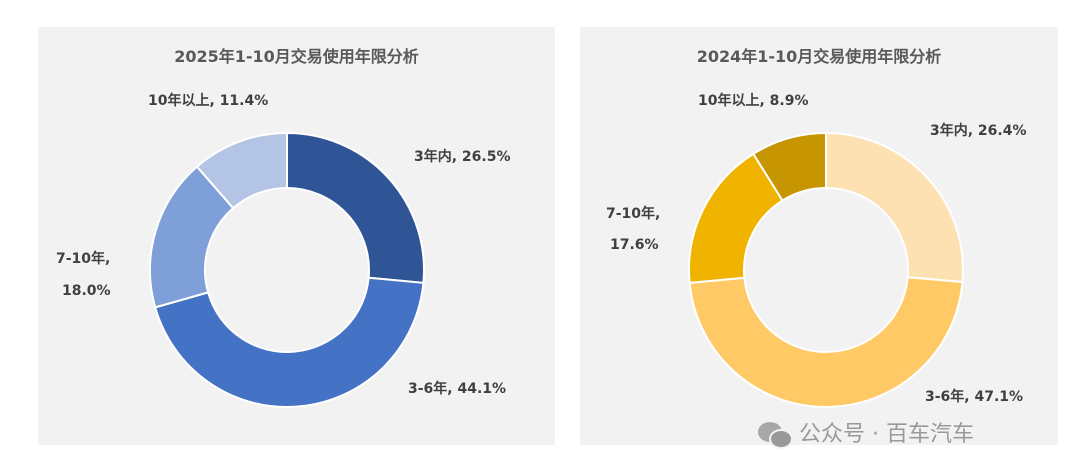 The image size is (1080, 453). Describe the element at coordinates (775, 435) in the screenshot. I see `wechat-icon` at that location.